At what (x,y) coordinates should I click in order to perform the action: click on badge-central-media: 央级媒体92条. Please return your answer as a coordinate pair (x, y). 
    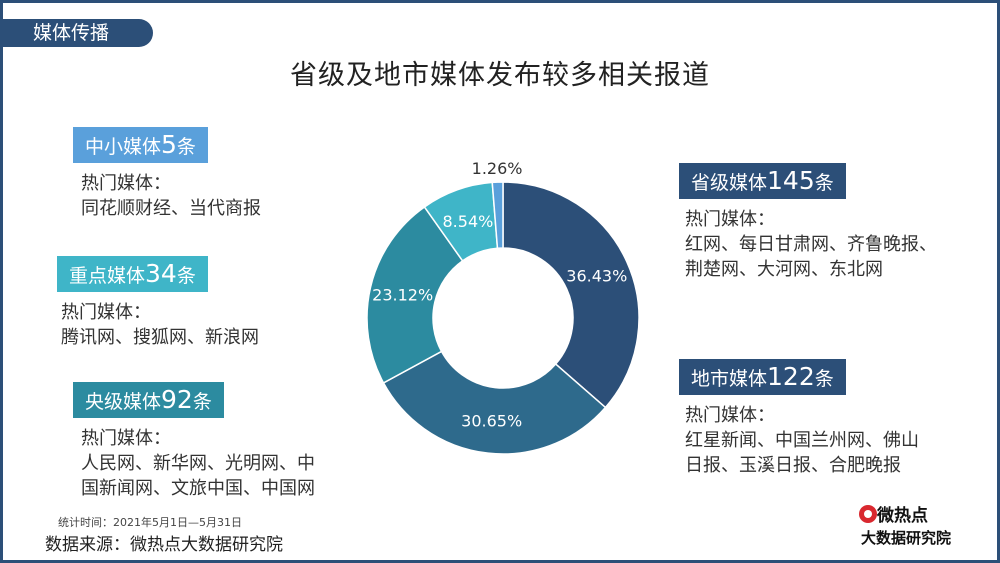
    Looking at the image, I should click on (148, 400).